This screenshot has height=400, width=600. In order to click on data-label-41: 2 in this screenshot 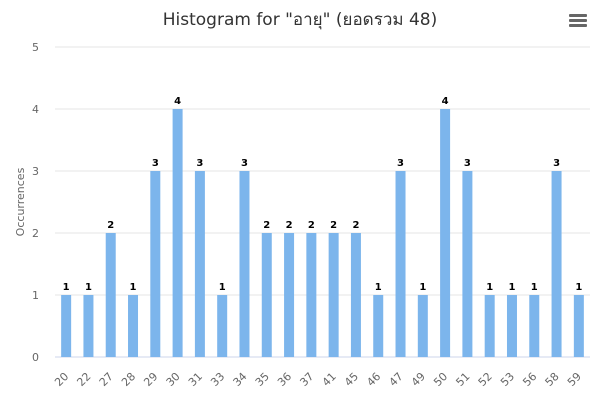, I will do `click(333, 225)`.